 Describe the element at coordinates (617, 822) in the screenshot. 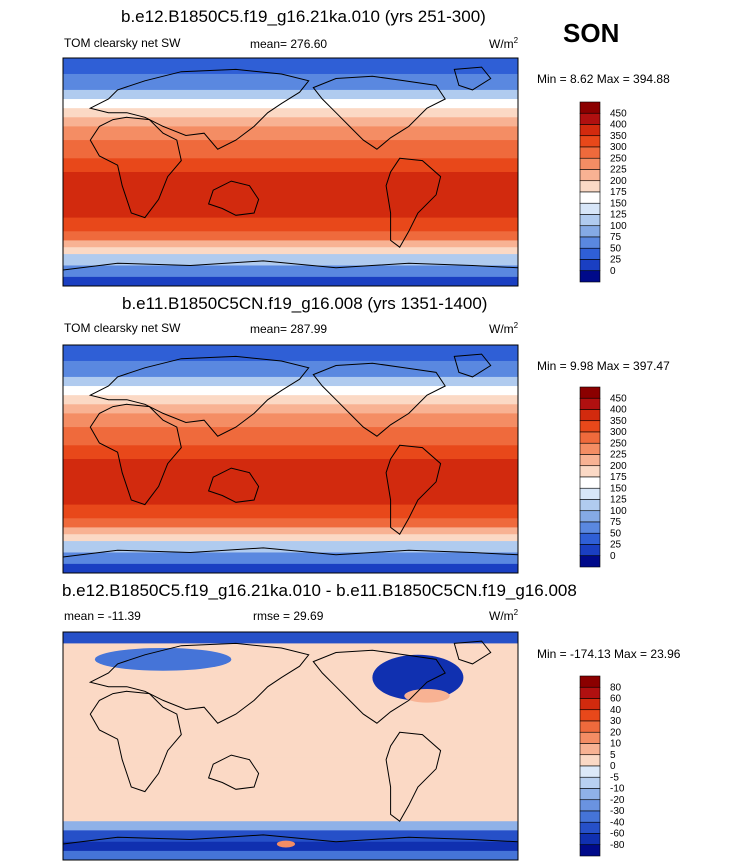

I see `colorbar-tick-label: -40` at that location.